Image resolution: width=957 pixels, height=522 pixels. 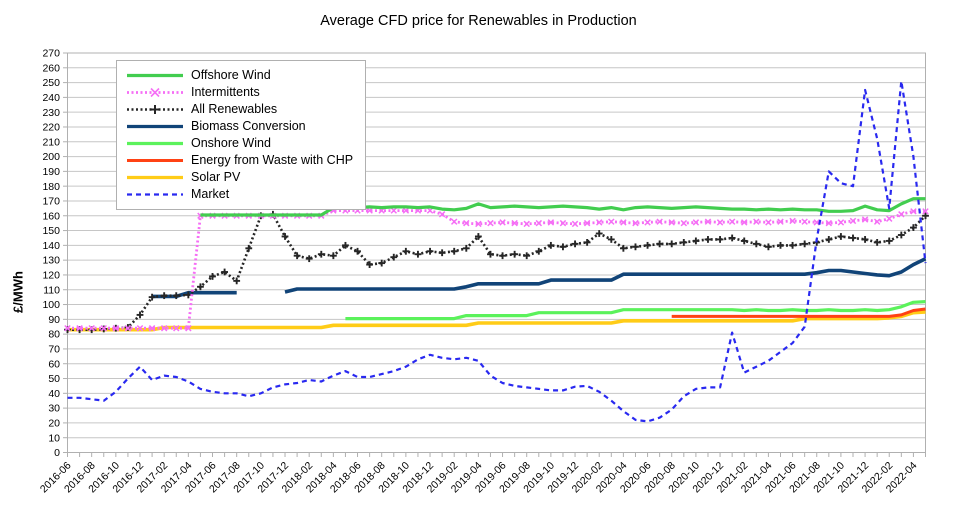 What do you see at coordinates (225, 92) in the screenshot?
I see `legend-label: Intermittents` at bounding box center [225, 92].